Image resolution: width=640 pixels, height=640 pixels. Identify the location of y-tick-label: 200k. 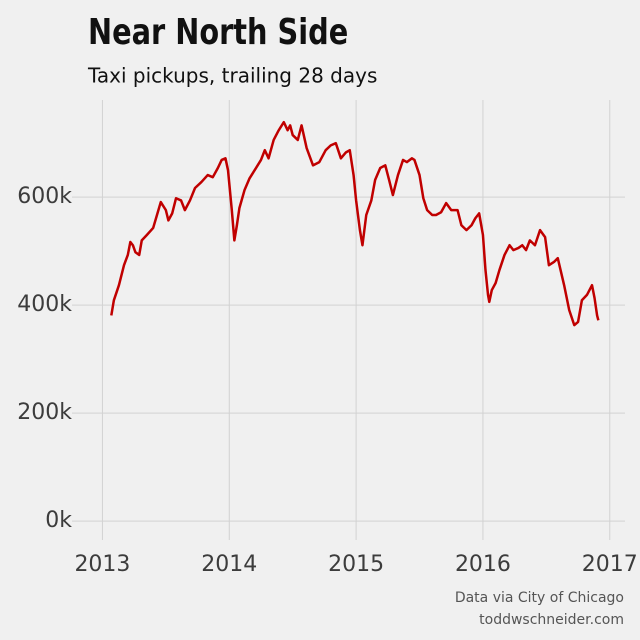
(44, 412).